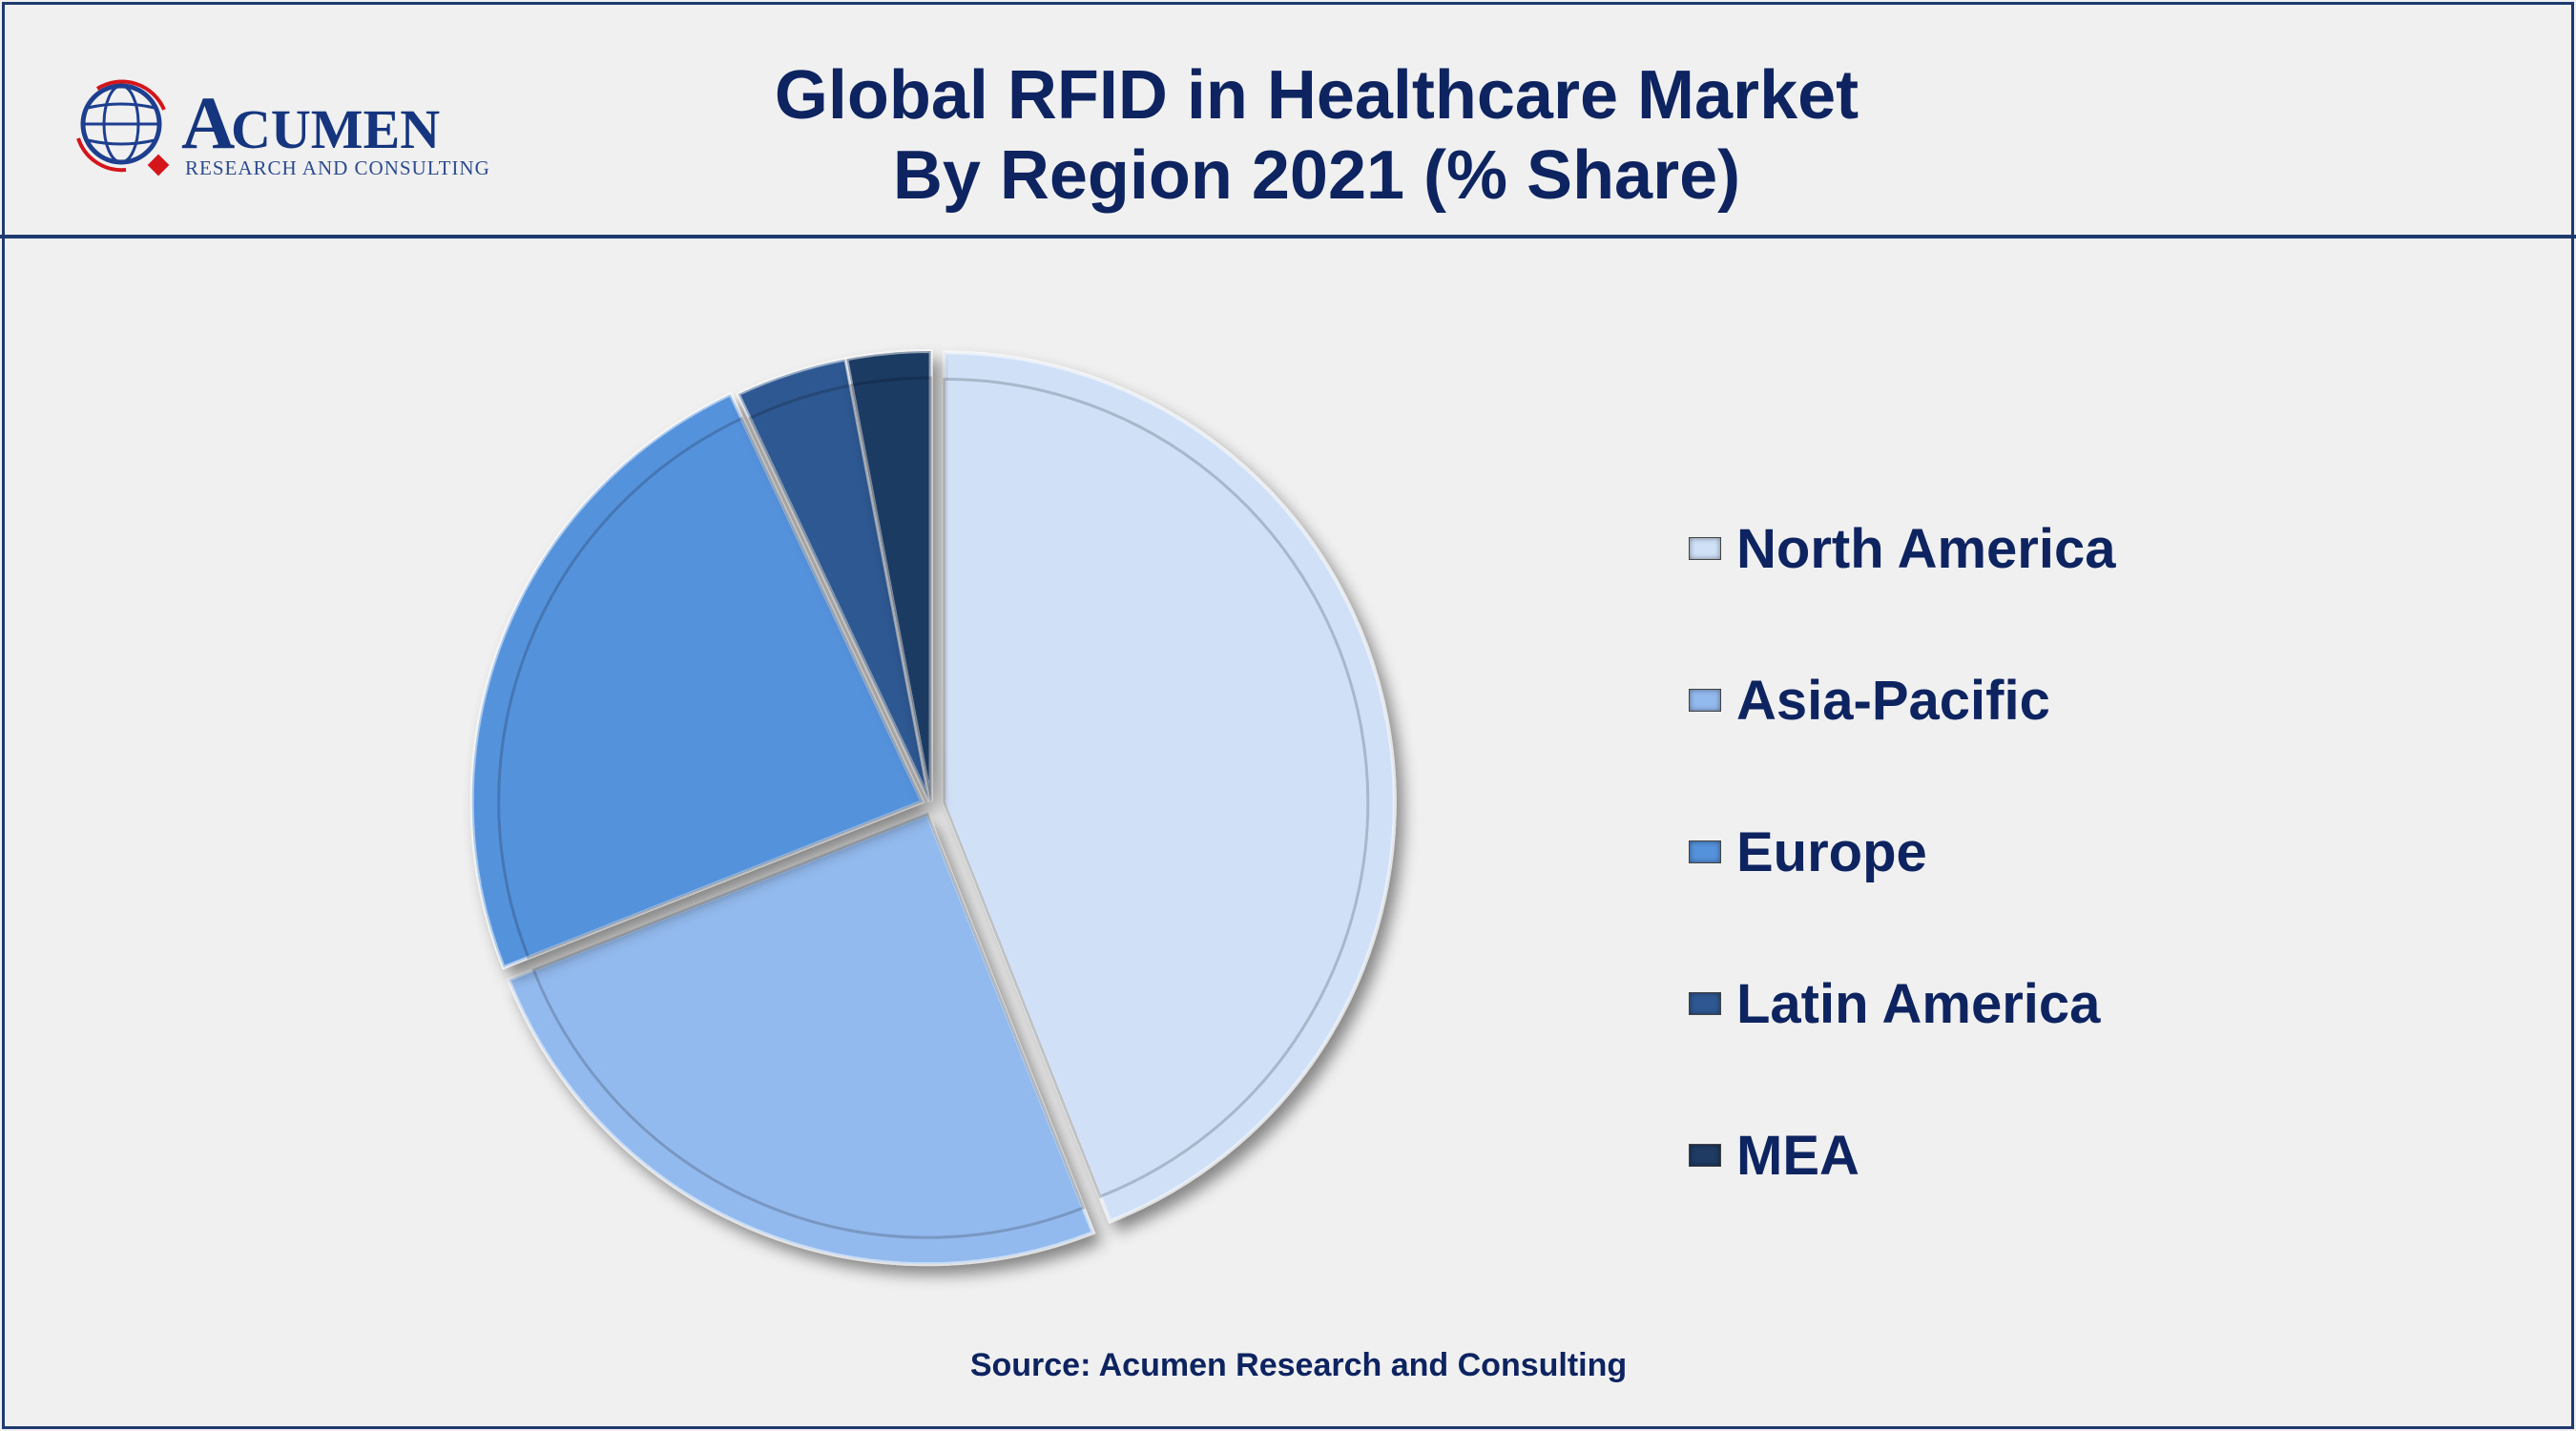  Describe the element at coordinates (1831, 851) in the screenshot. I see `legend-label: Europe` at that location.